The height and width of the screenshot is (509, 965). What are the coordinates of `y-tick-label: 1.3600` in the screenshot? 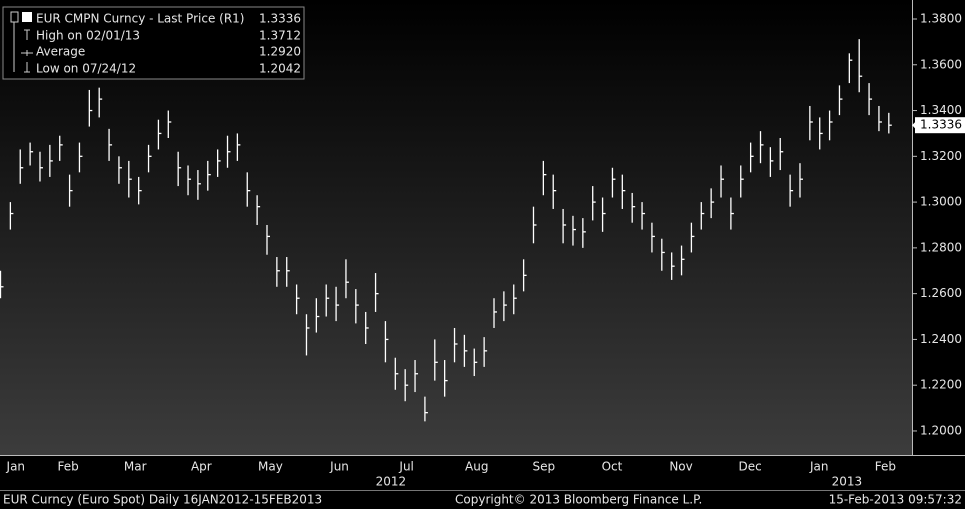 It's located at (941, 64).